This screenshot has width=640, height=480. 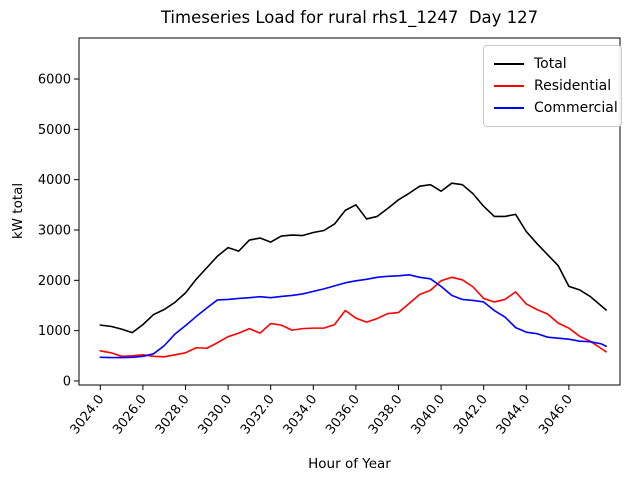 I want to click on series-line-residential, so click(x=353, y=317).